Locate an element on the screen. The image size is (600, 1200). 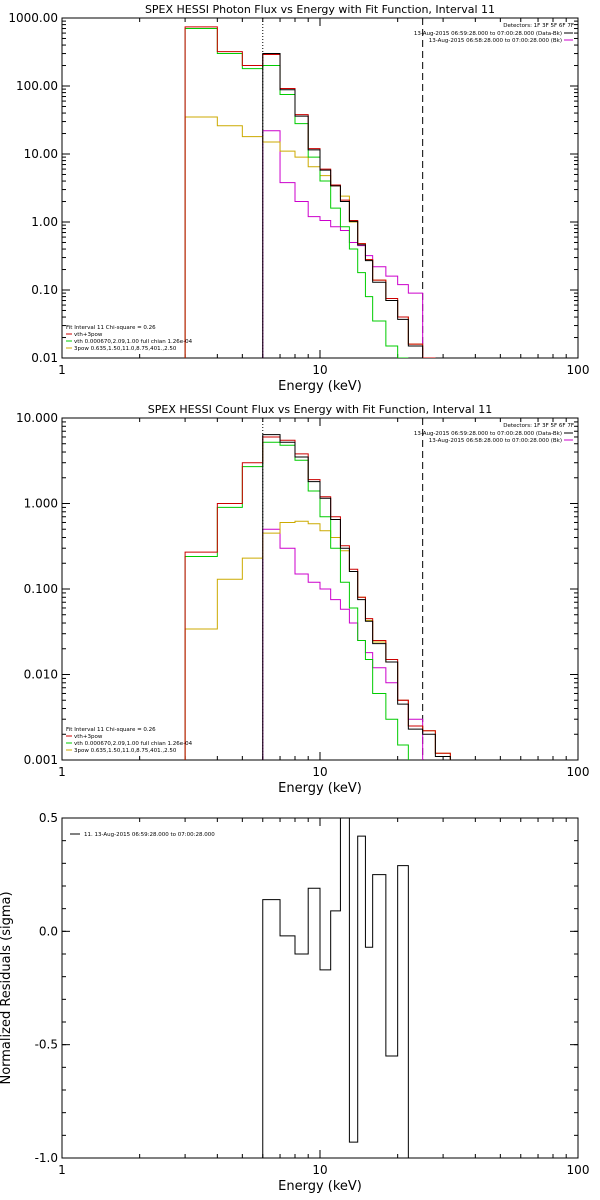
y-tick-label: 0.001 is located at coordinates (41, 760).